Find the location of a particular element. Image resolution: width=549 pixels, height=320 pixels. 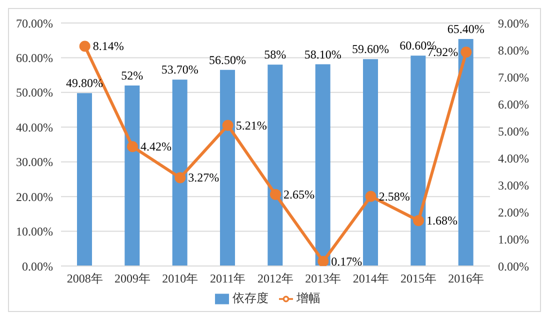

data-label: 4.42% is located at coordinates (156, 147).